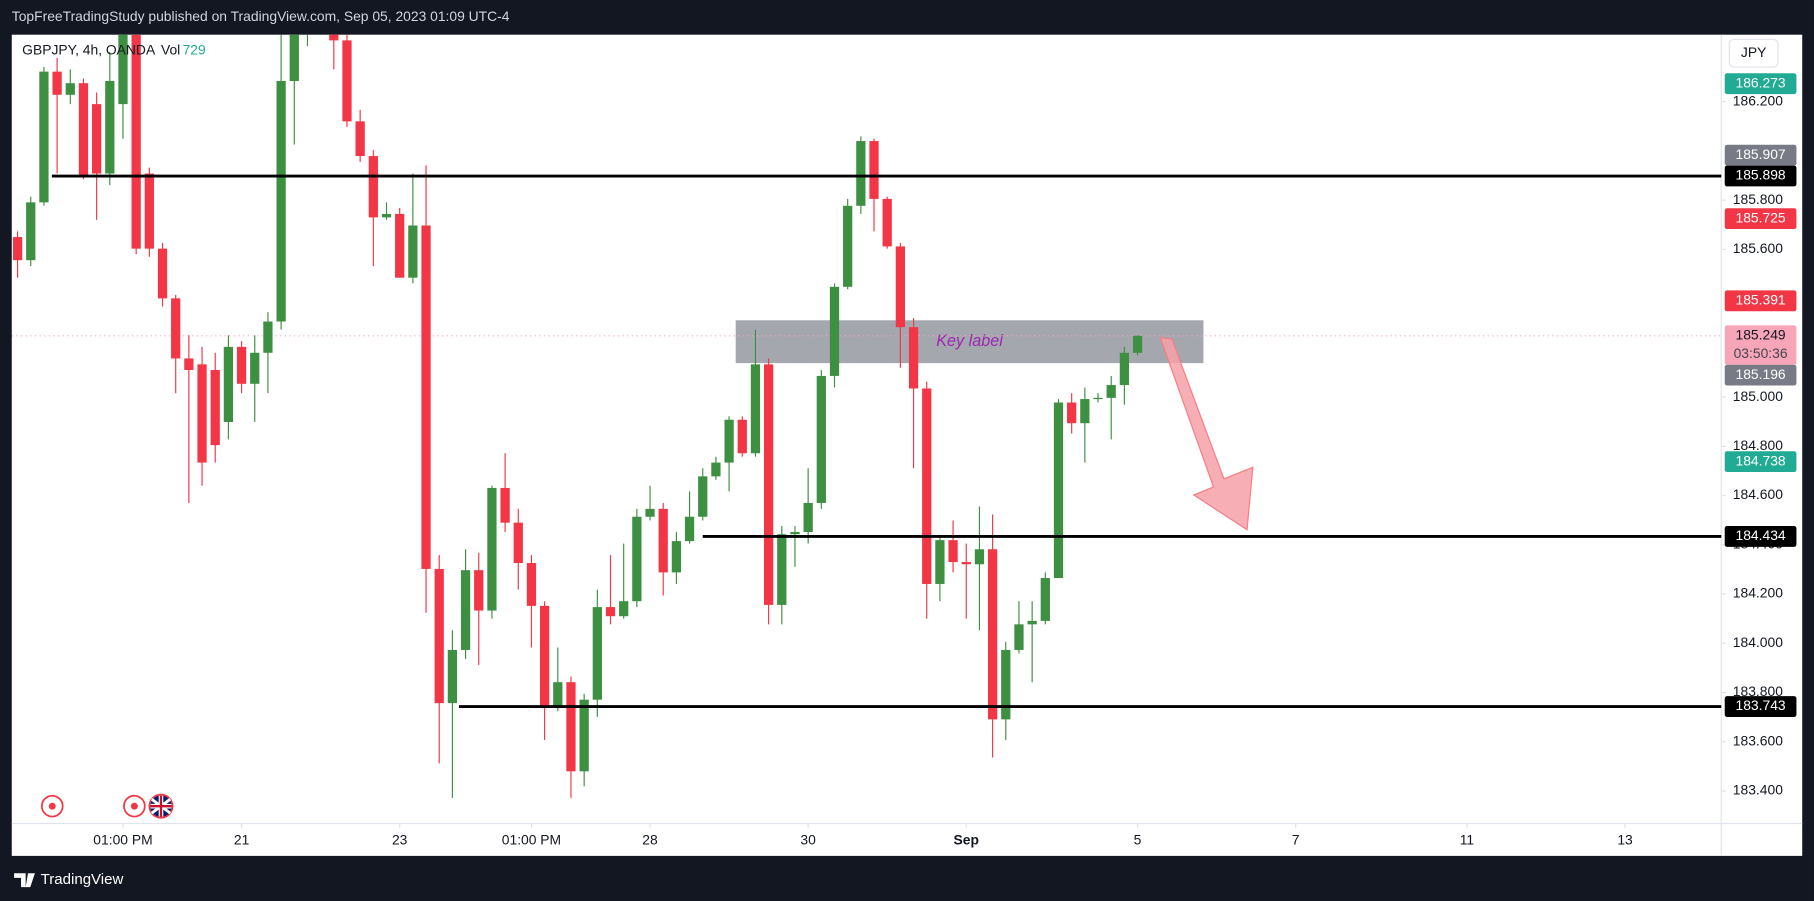 Image resolution: width=1814 pixels, height=901 pixels. I want to click on price-label: 185.391, so click(1761, 299).